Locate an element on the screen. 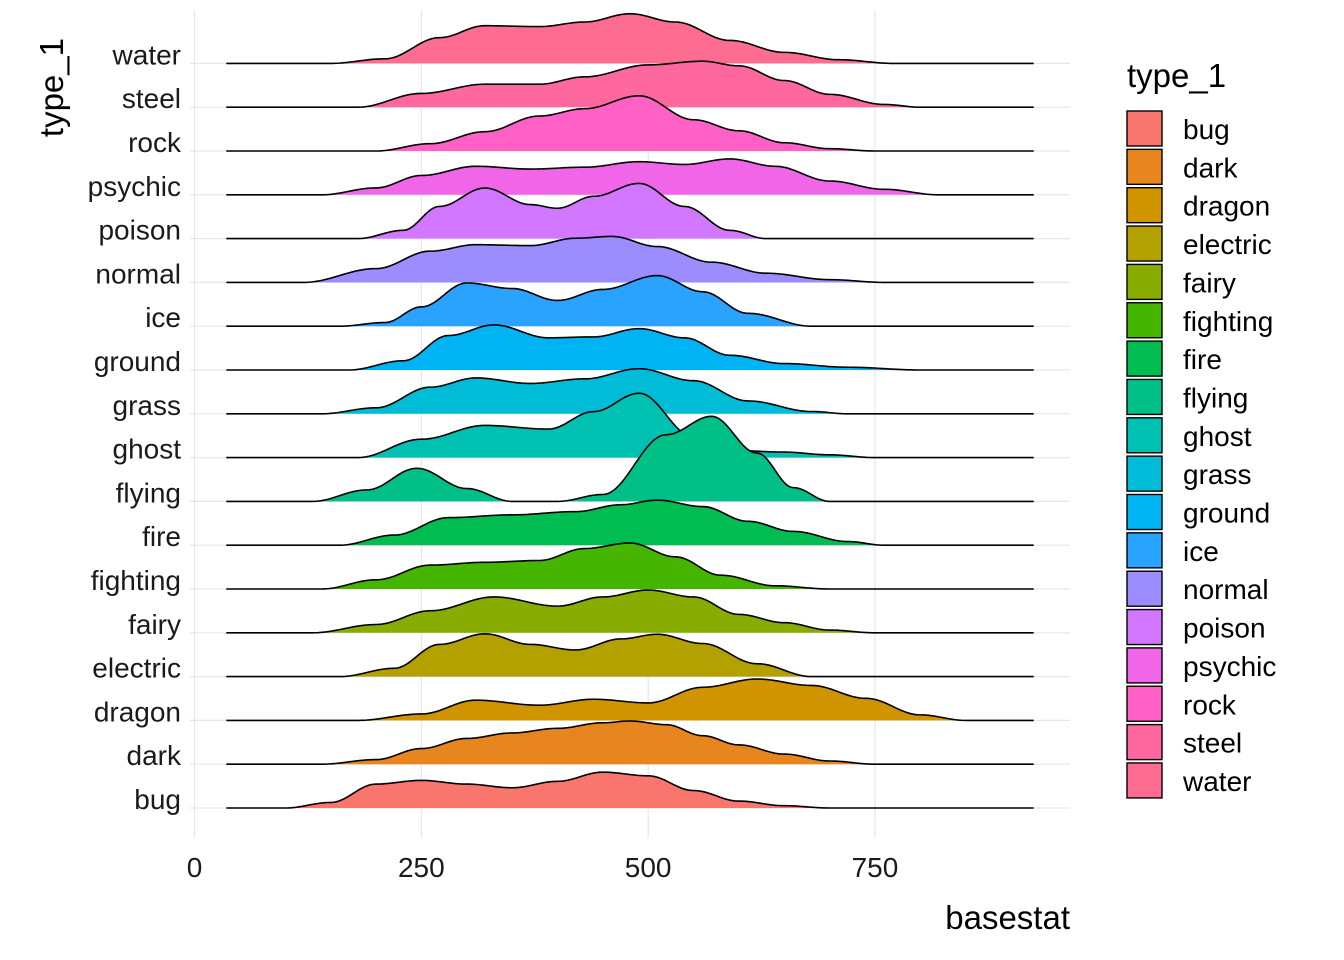  ridge-dragon is located at coordinates (630, 700).